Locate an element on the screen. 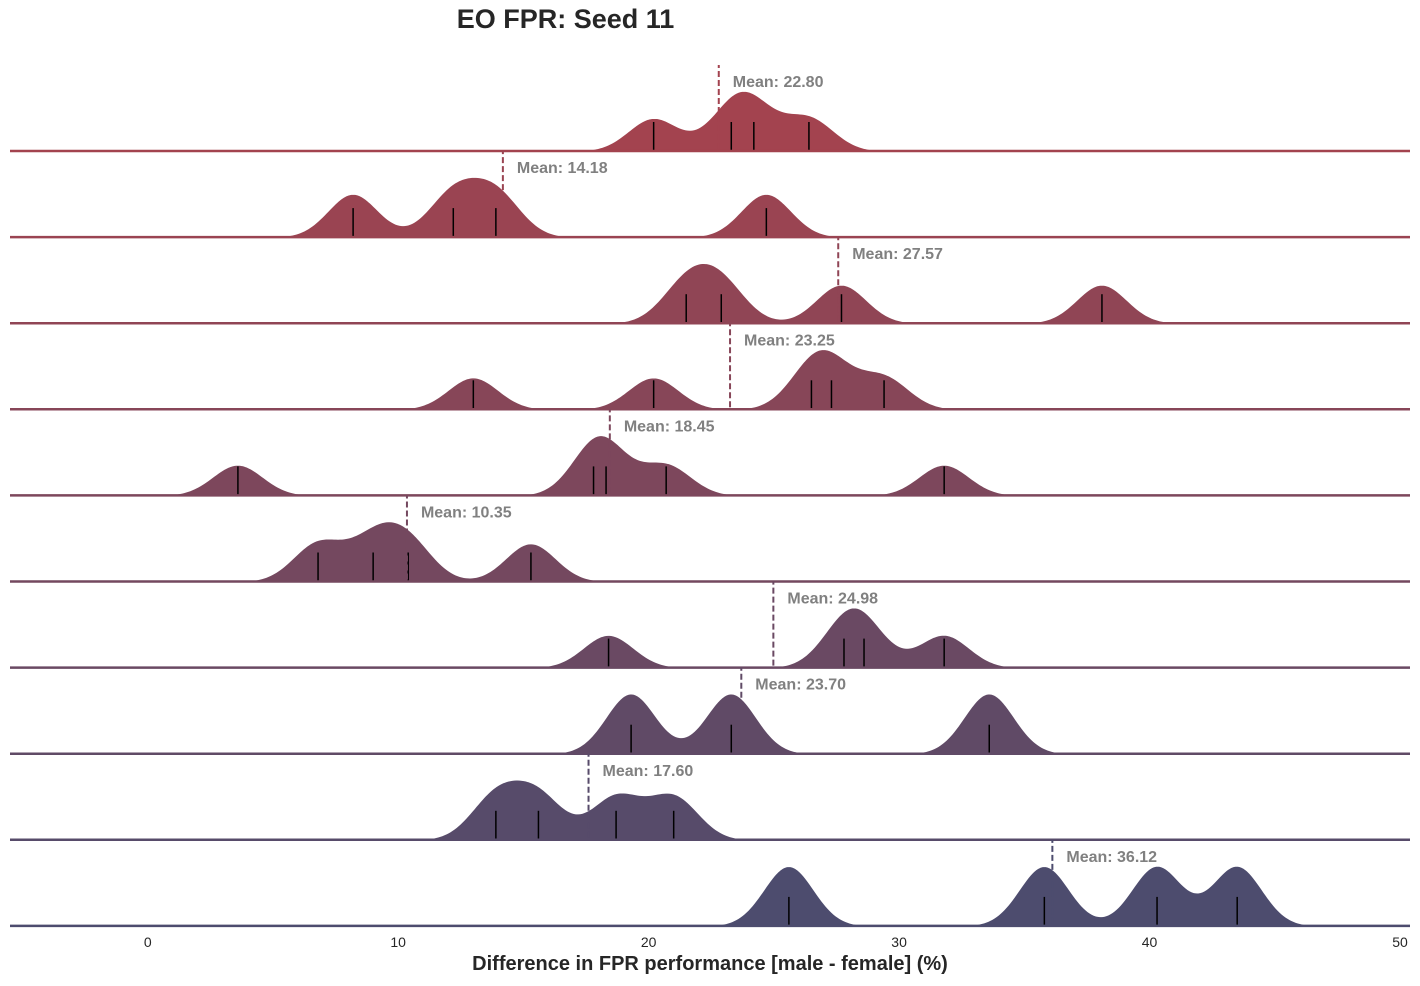 The width and height of the screenshot is (1420, 986). x-tick-label-4: 30 is located at coordinates (899, 942).